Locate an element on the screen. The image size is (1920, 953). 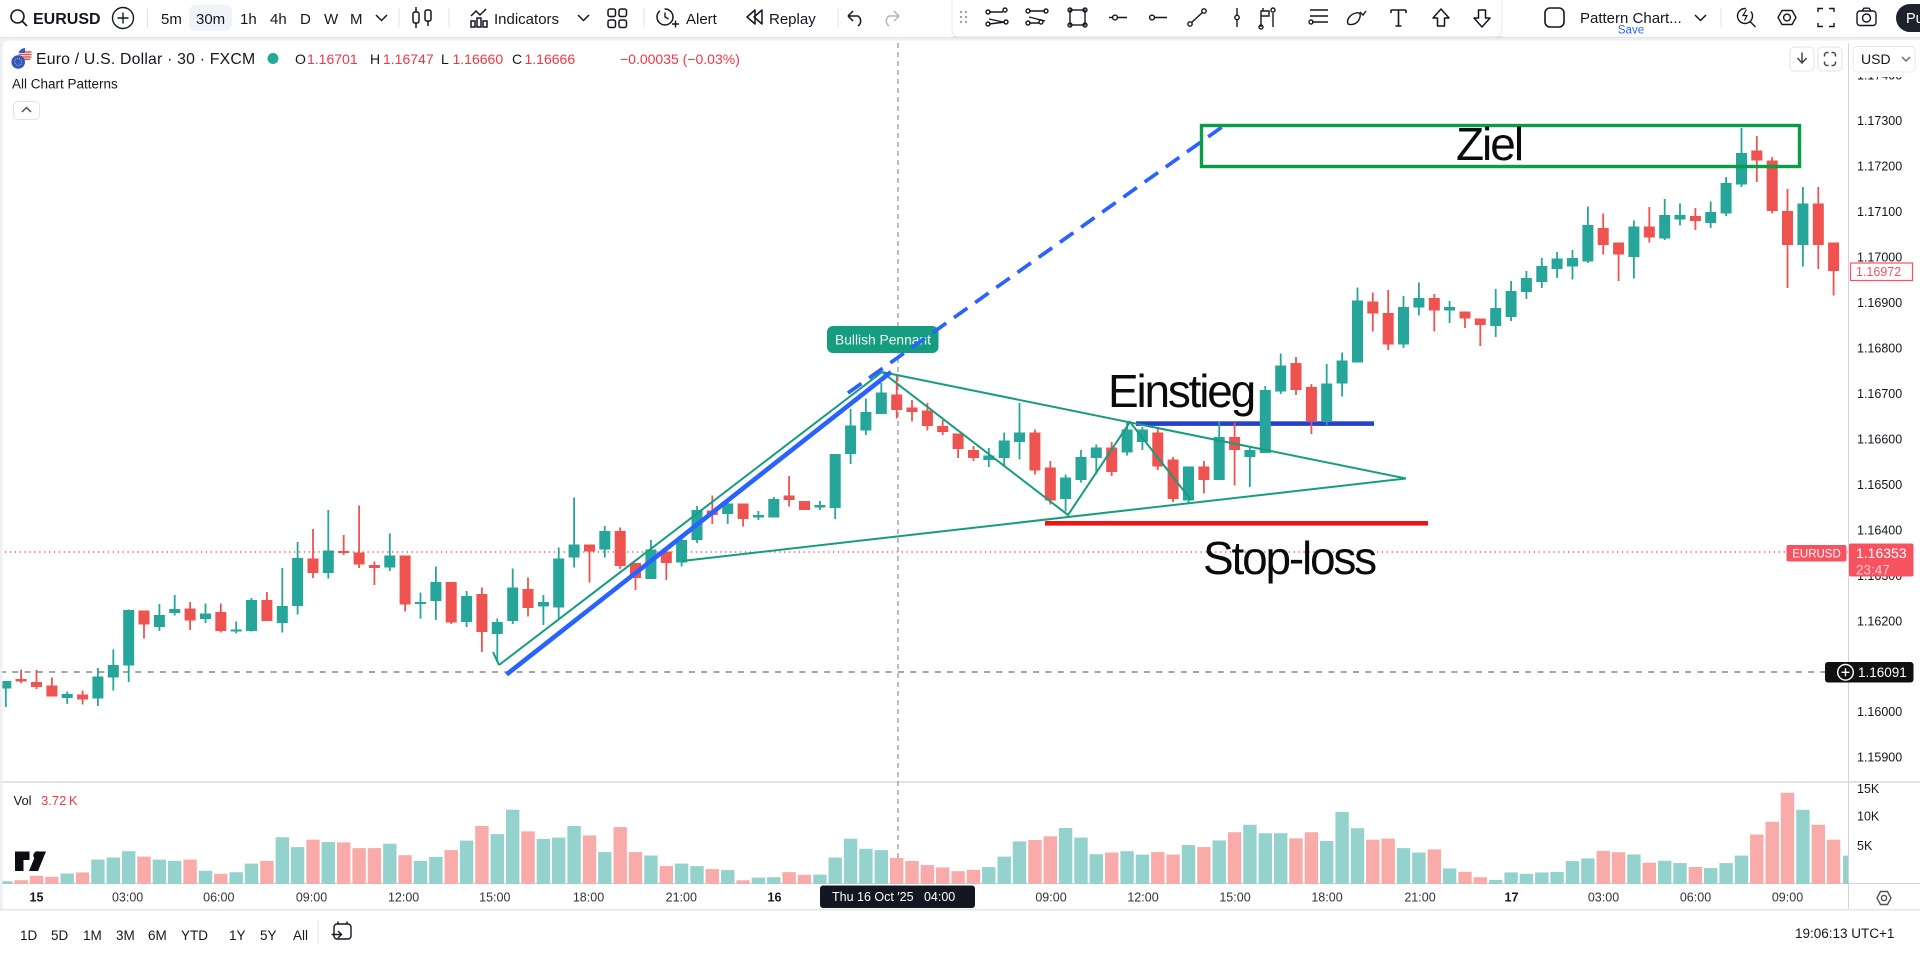
svg-text: 1.16700 is located at coordinates (1879, 394).